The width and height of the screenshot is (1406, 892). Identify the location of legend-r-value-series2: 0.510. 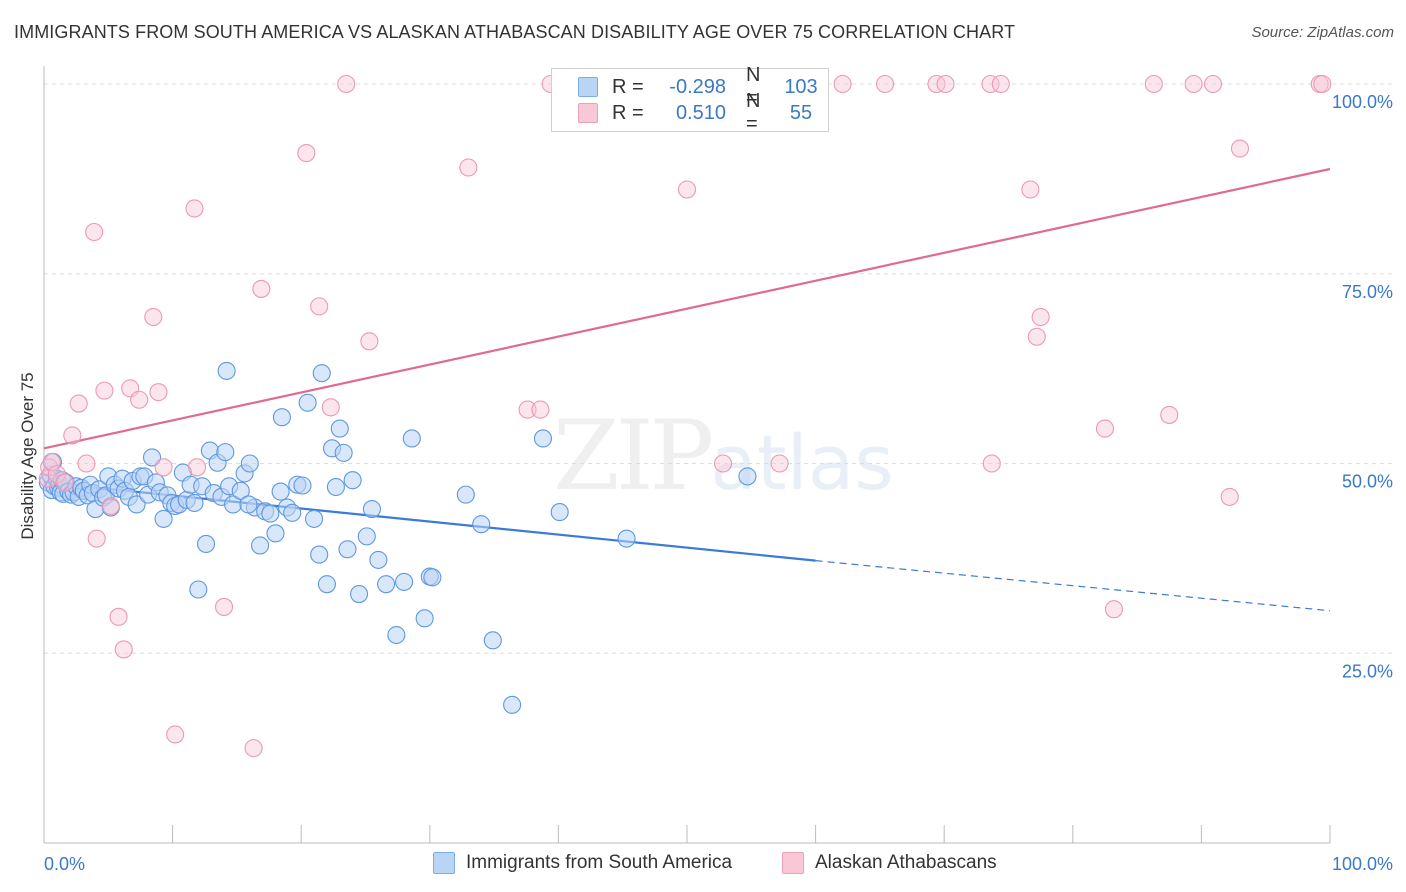
(700, 112).